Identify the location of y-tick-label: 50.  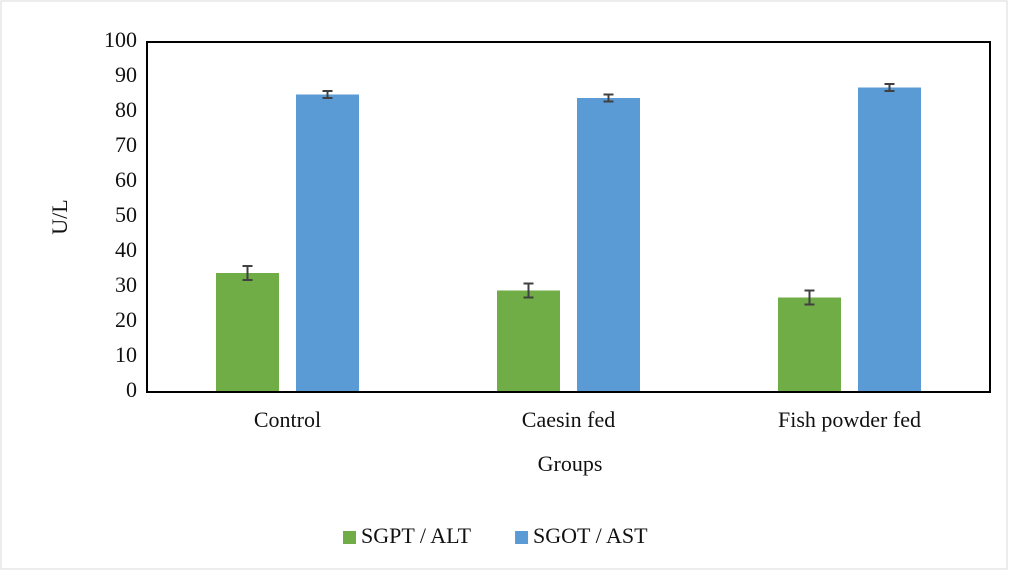
(126, 214).